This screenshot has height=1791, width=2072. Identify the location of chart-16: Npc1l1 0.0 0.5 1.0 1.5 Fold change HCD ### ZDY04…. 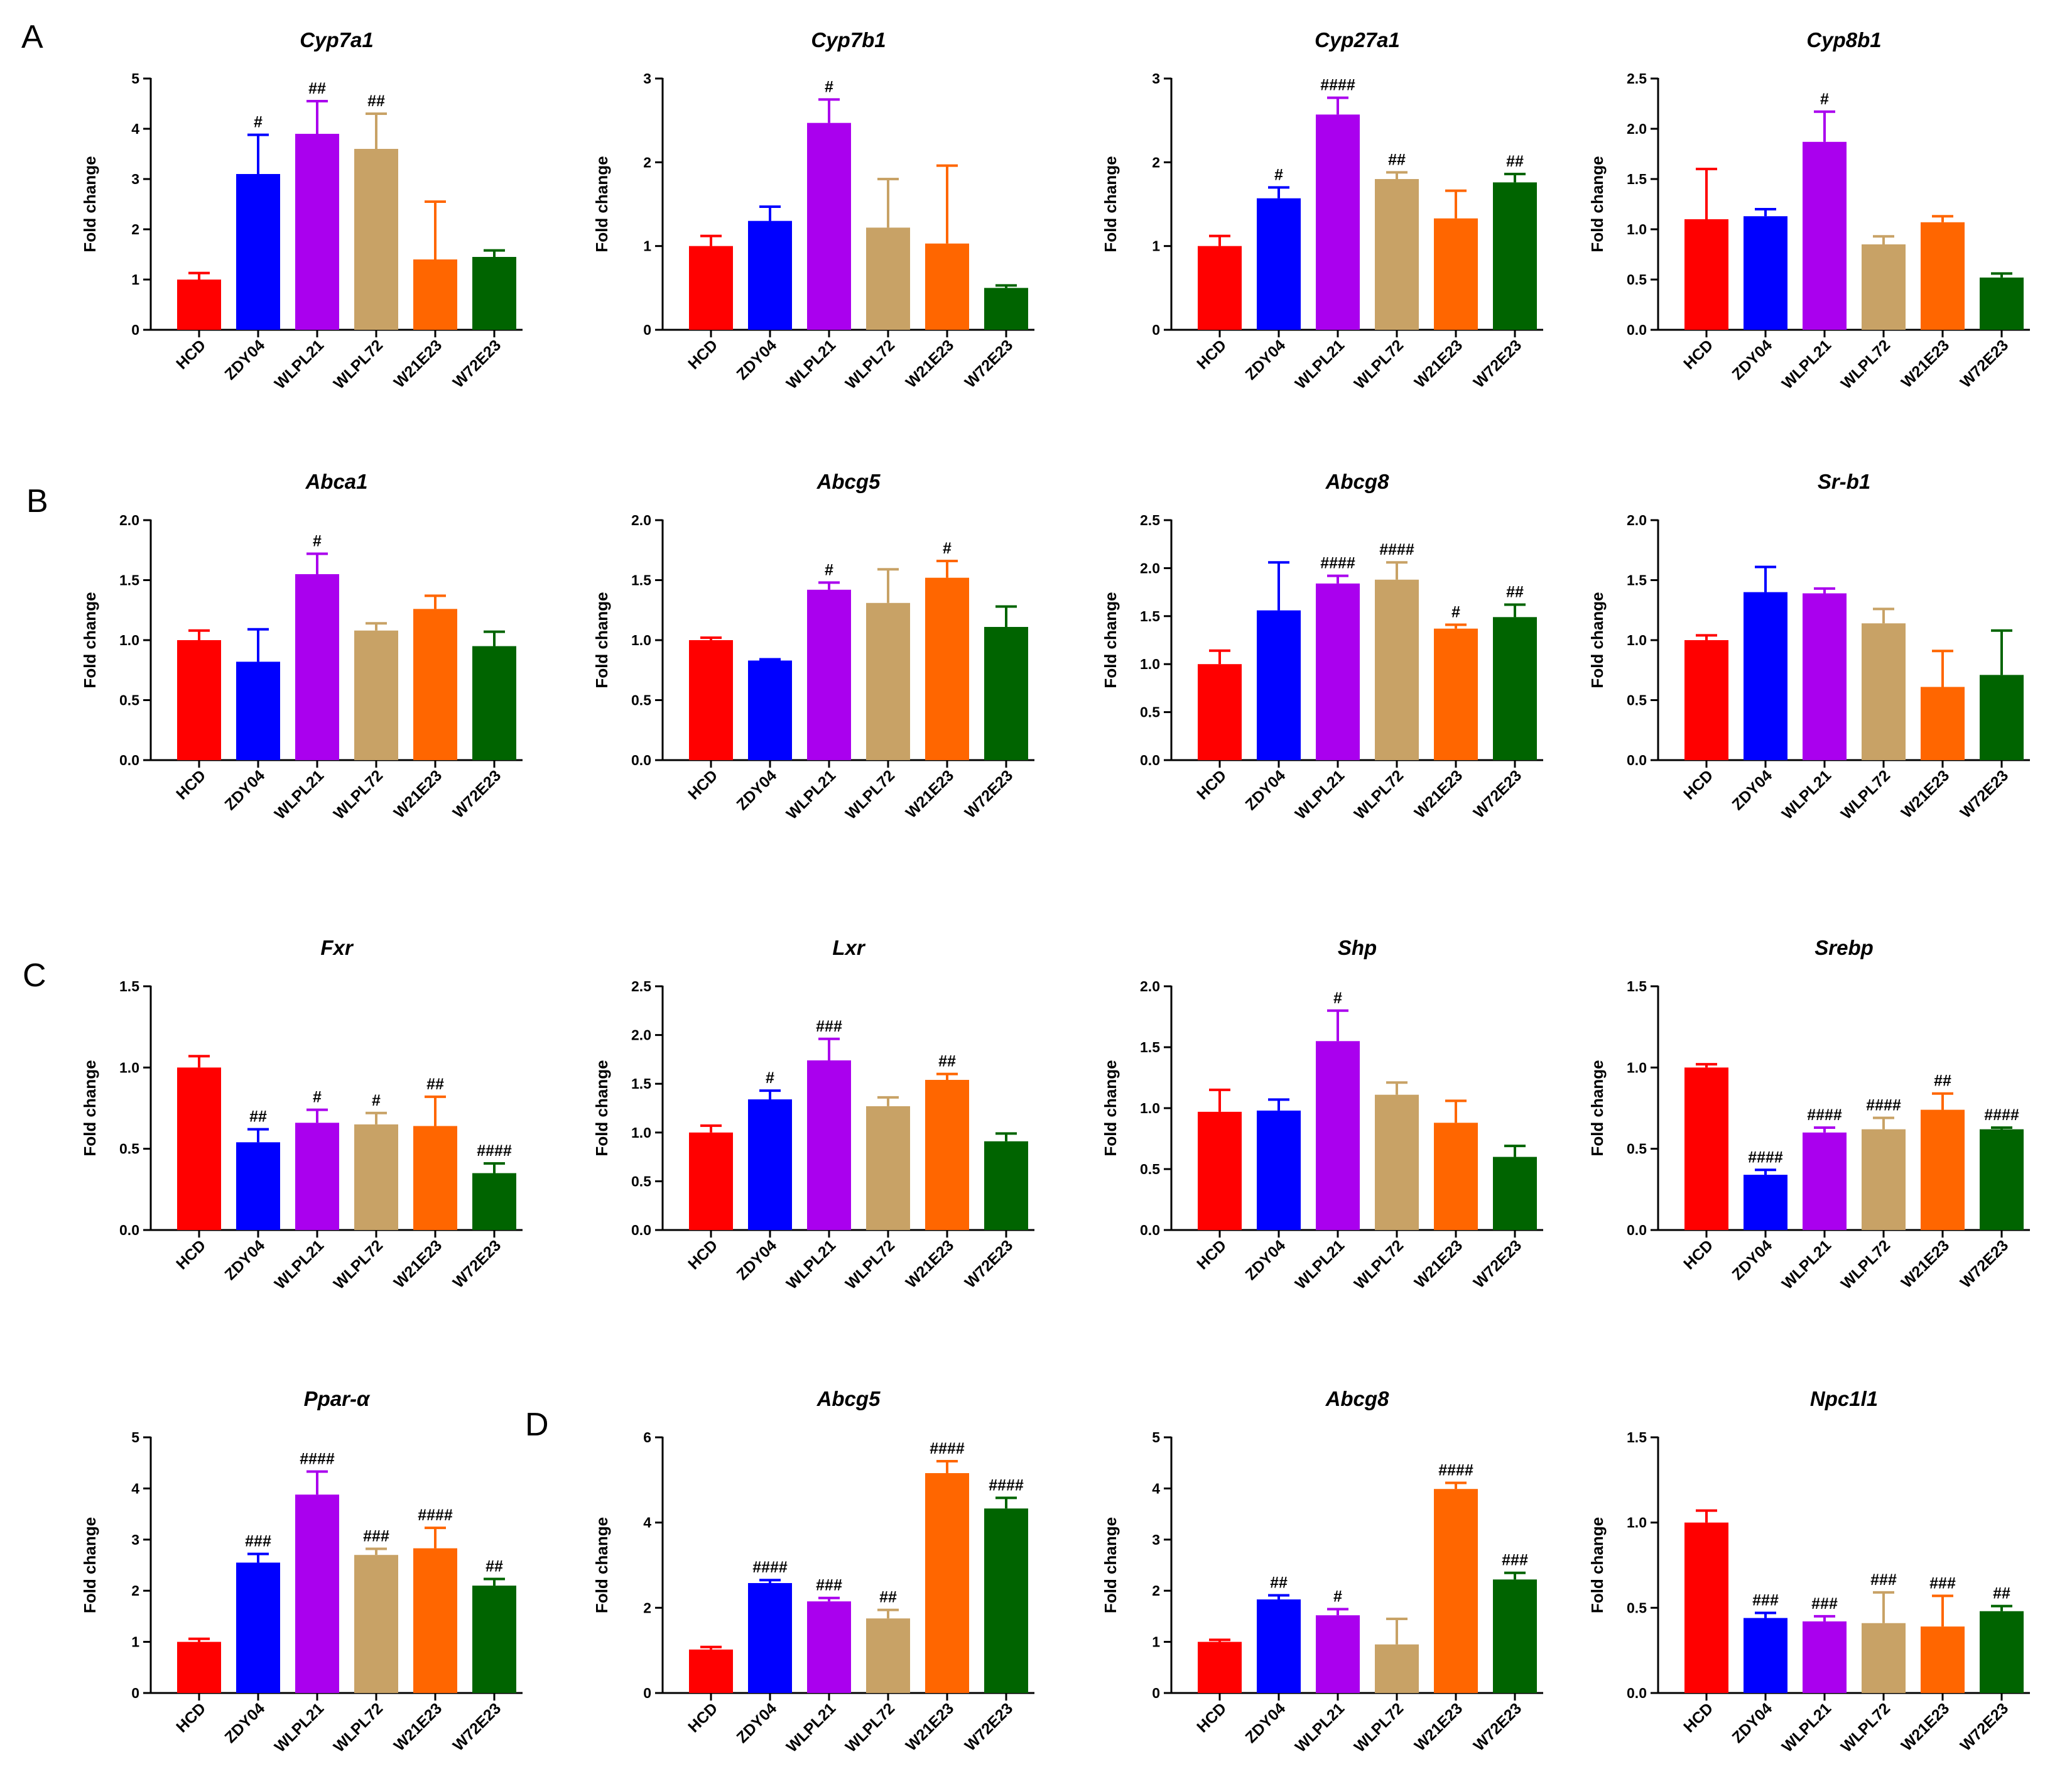
(1809, 1571).